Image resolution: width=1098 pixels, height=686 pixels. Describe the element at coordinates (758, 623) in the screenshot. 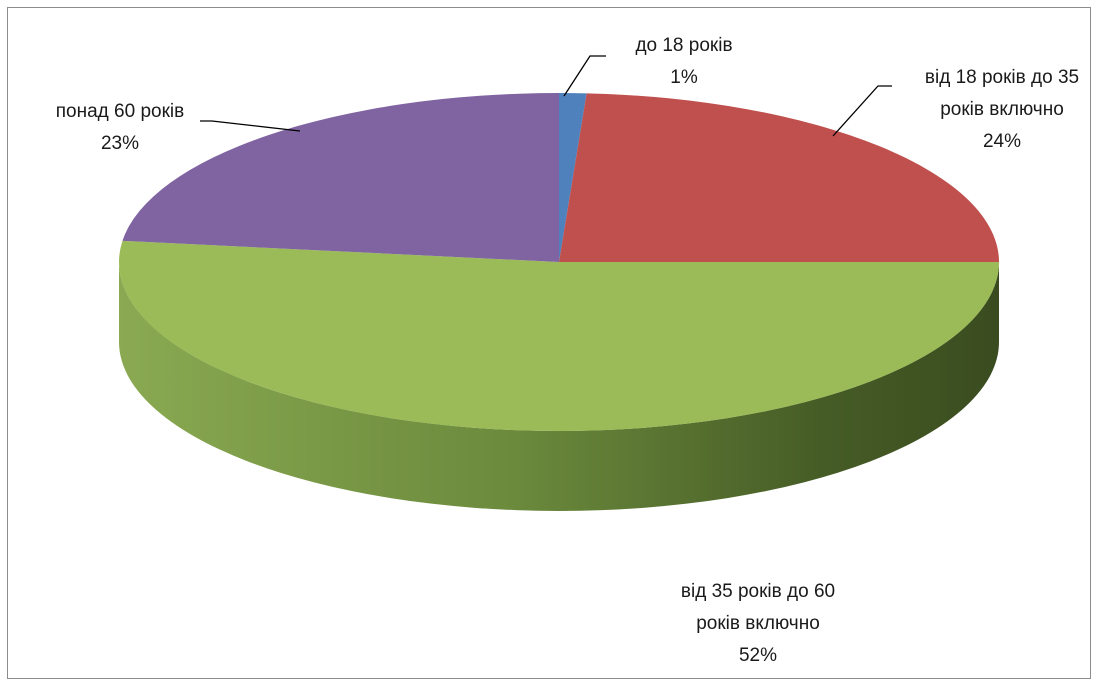

I see `slice-label-2: років включно` at that location.